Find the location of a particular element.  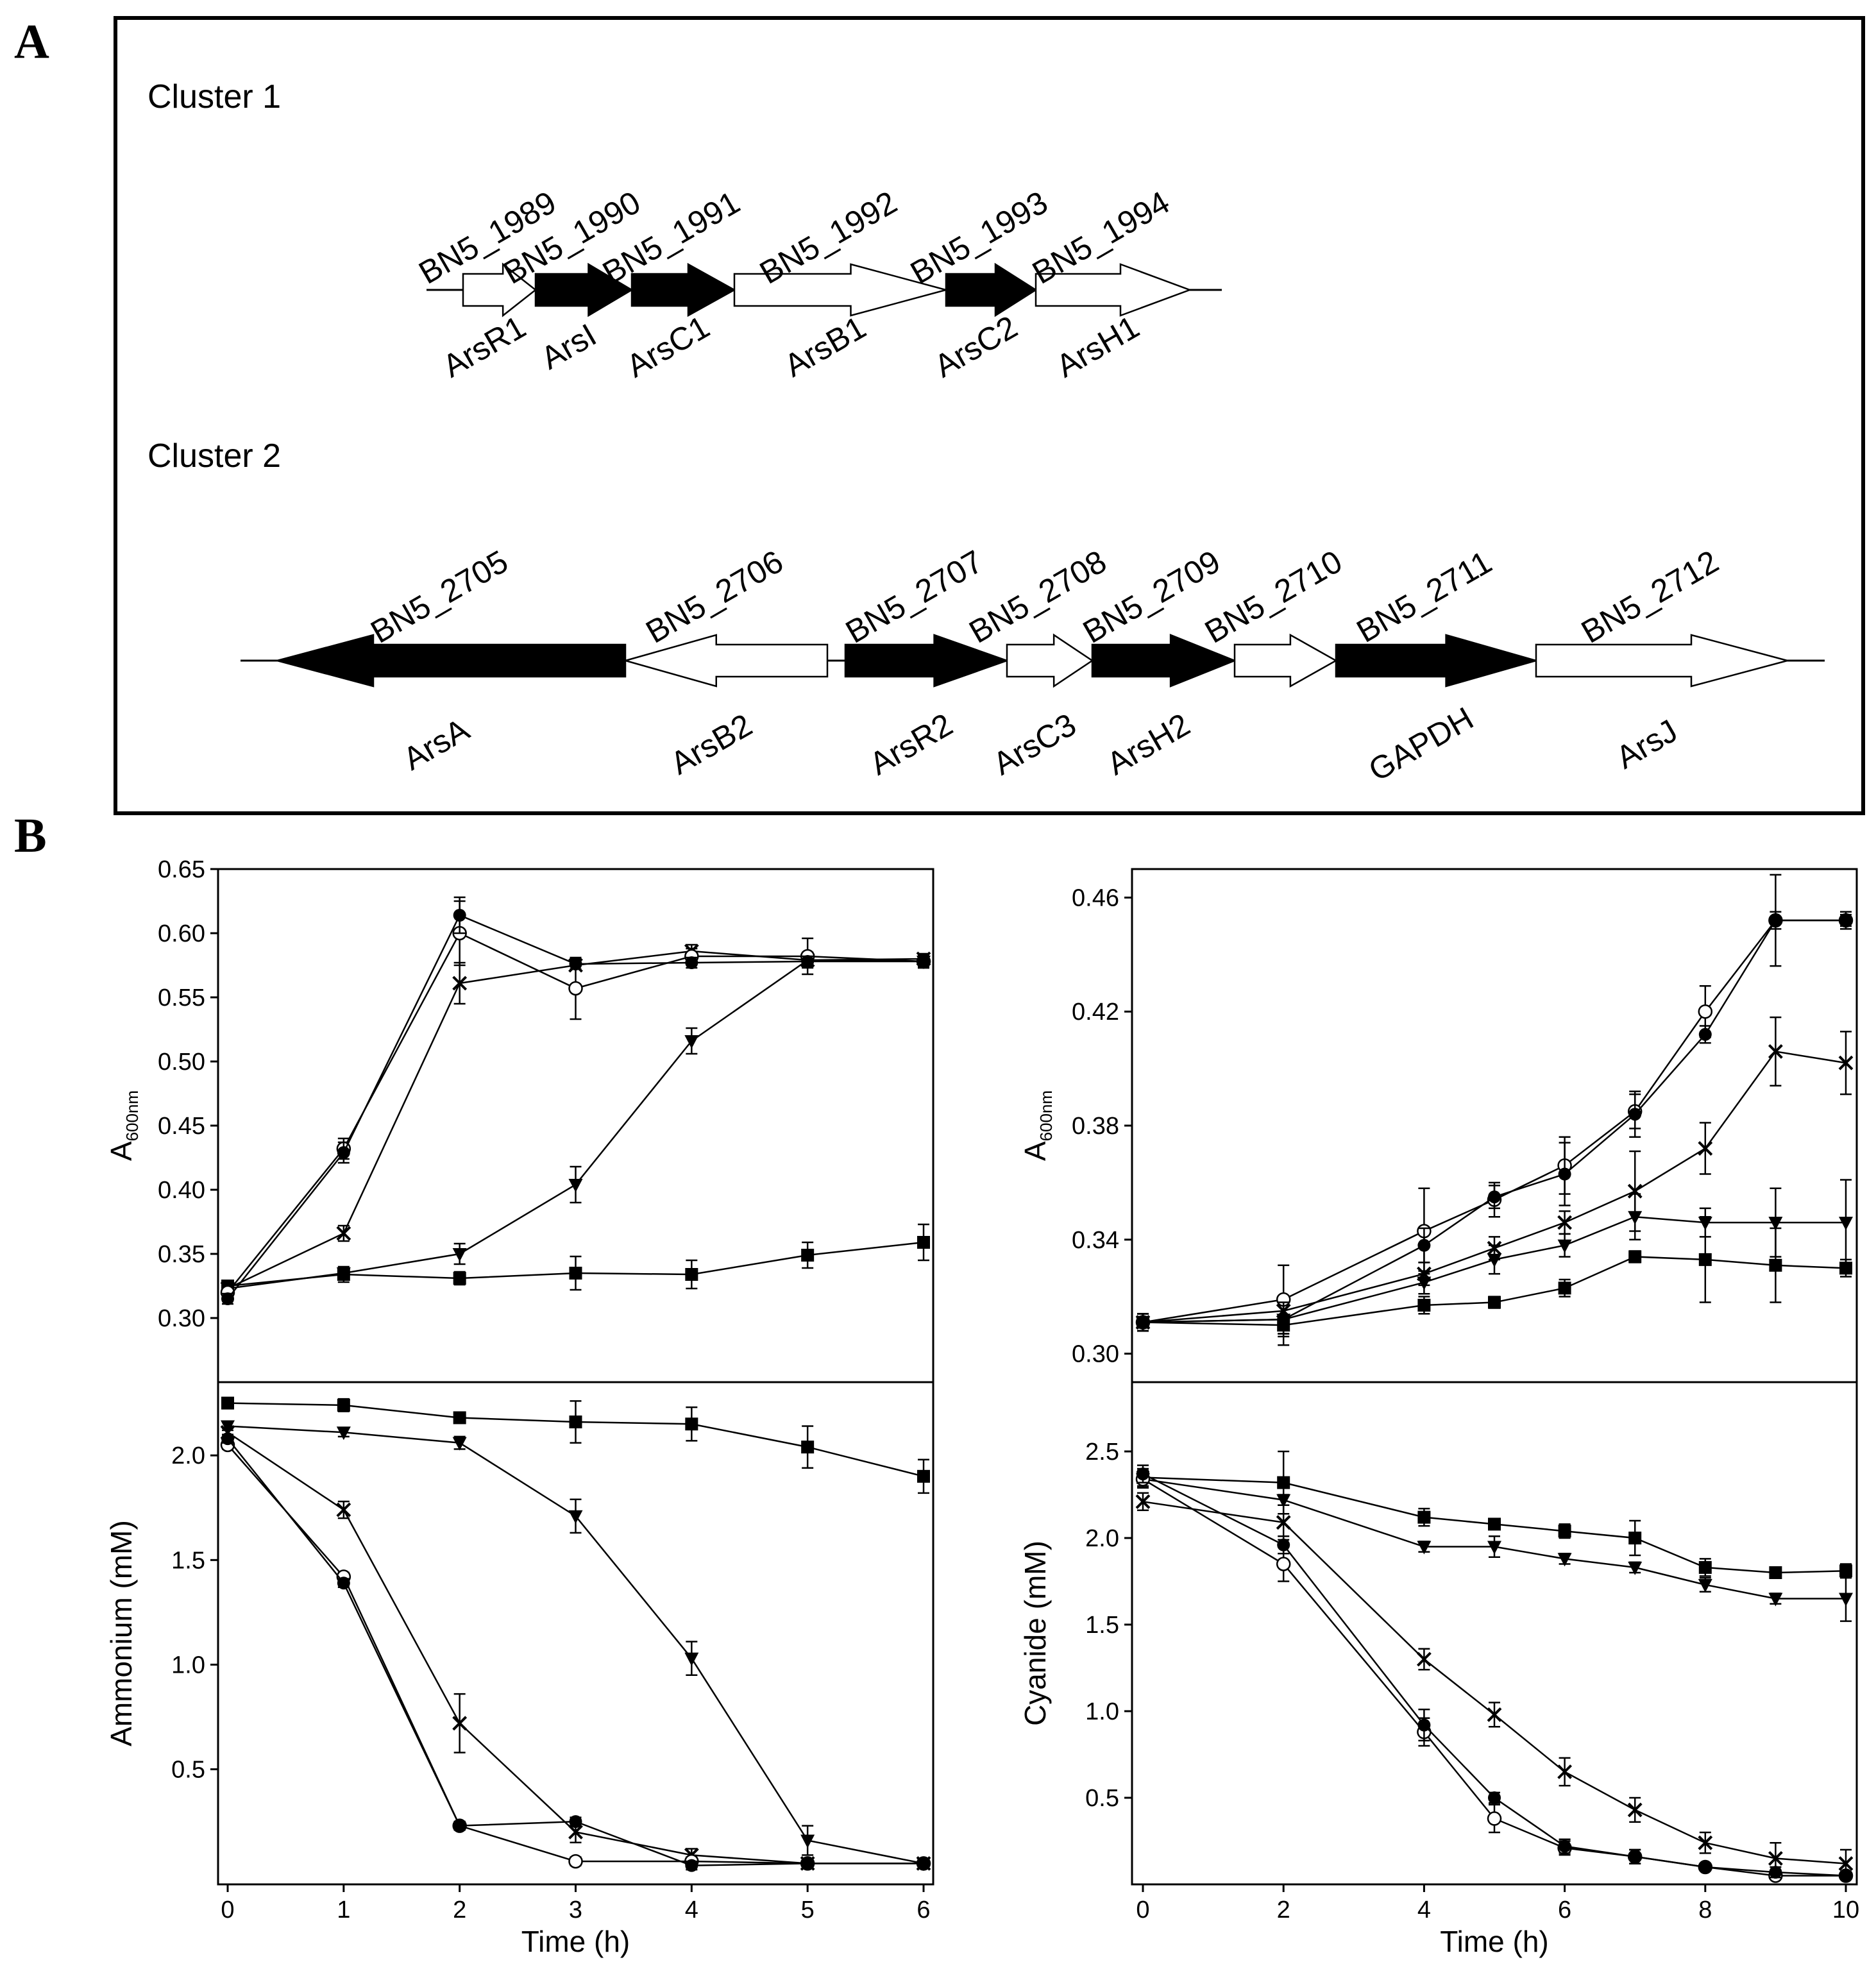

gene-arrow-bn5-1992 is located at coordinates (841, 290).